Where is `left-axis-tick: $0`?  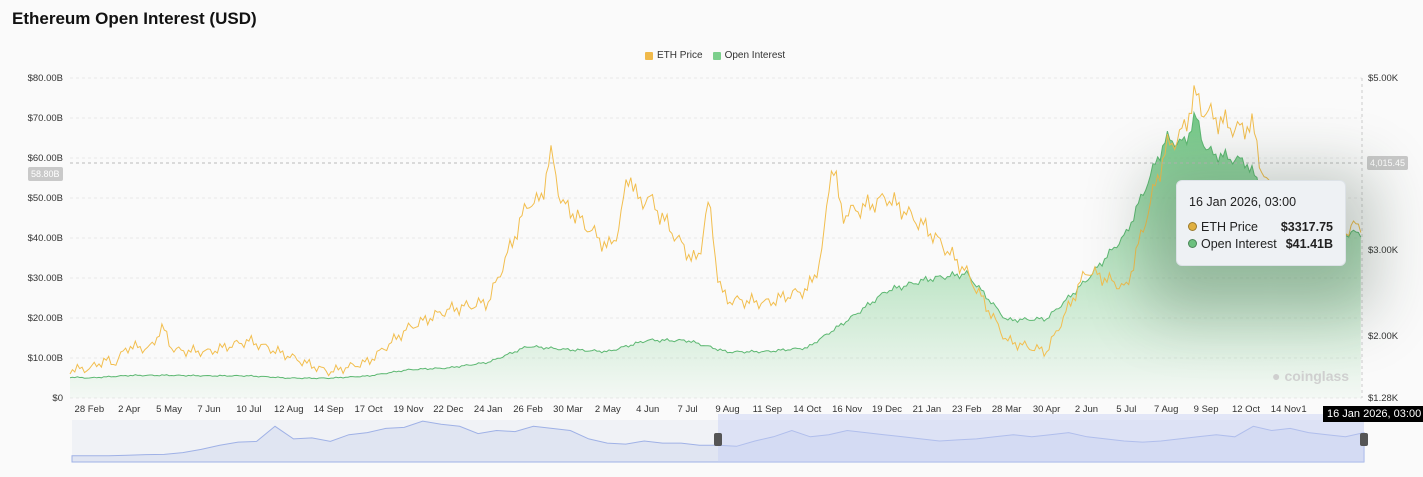 left-axis-tick: $0 is located at coordinates (57, 398).